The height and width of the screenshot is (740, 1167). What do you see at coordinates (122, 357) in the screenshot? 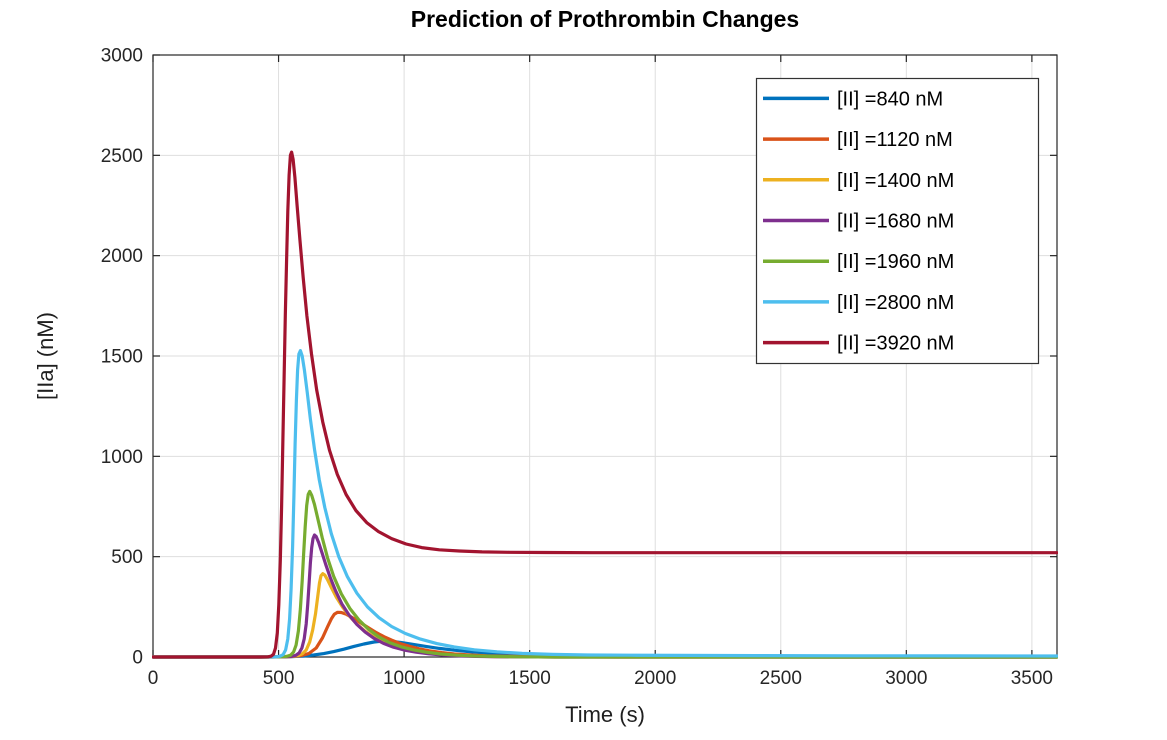
I see `y-tick-label: 1500` at bounding box center [122, 357].